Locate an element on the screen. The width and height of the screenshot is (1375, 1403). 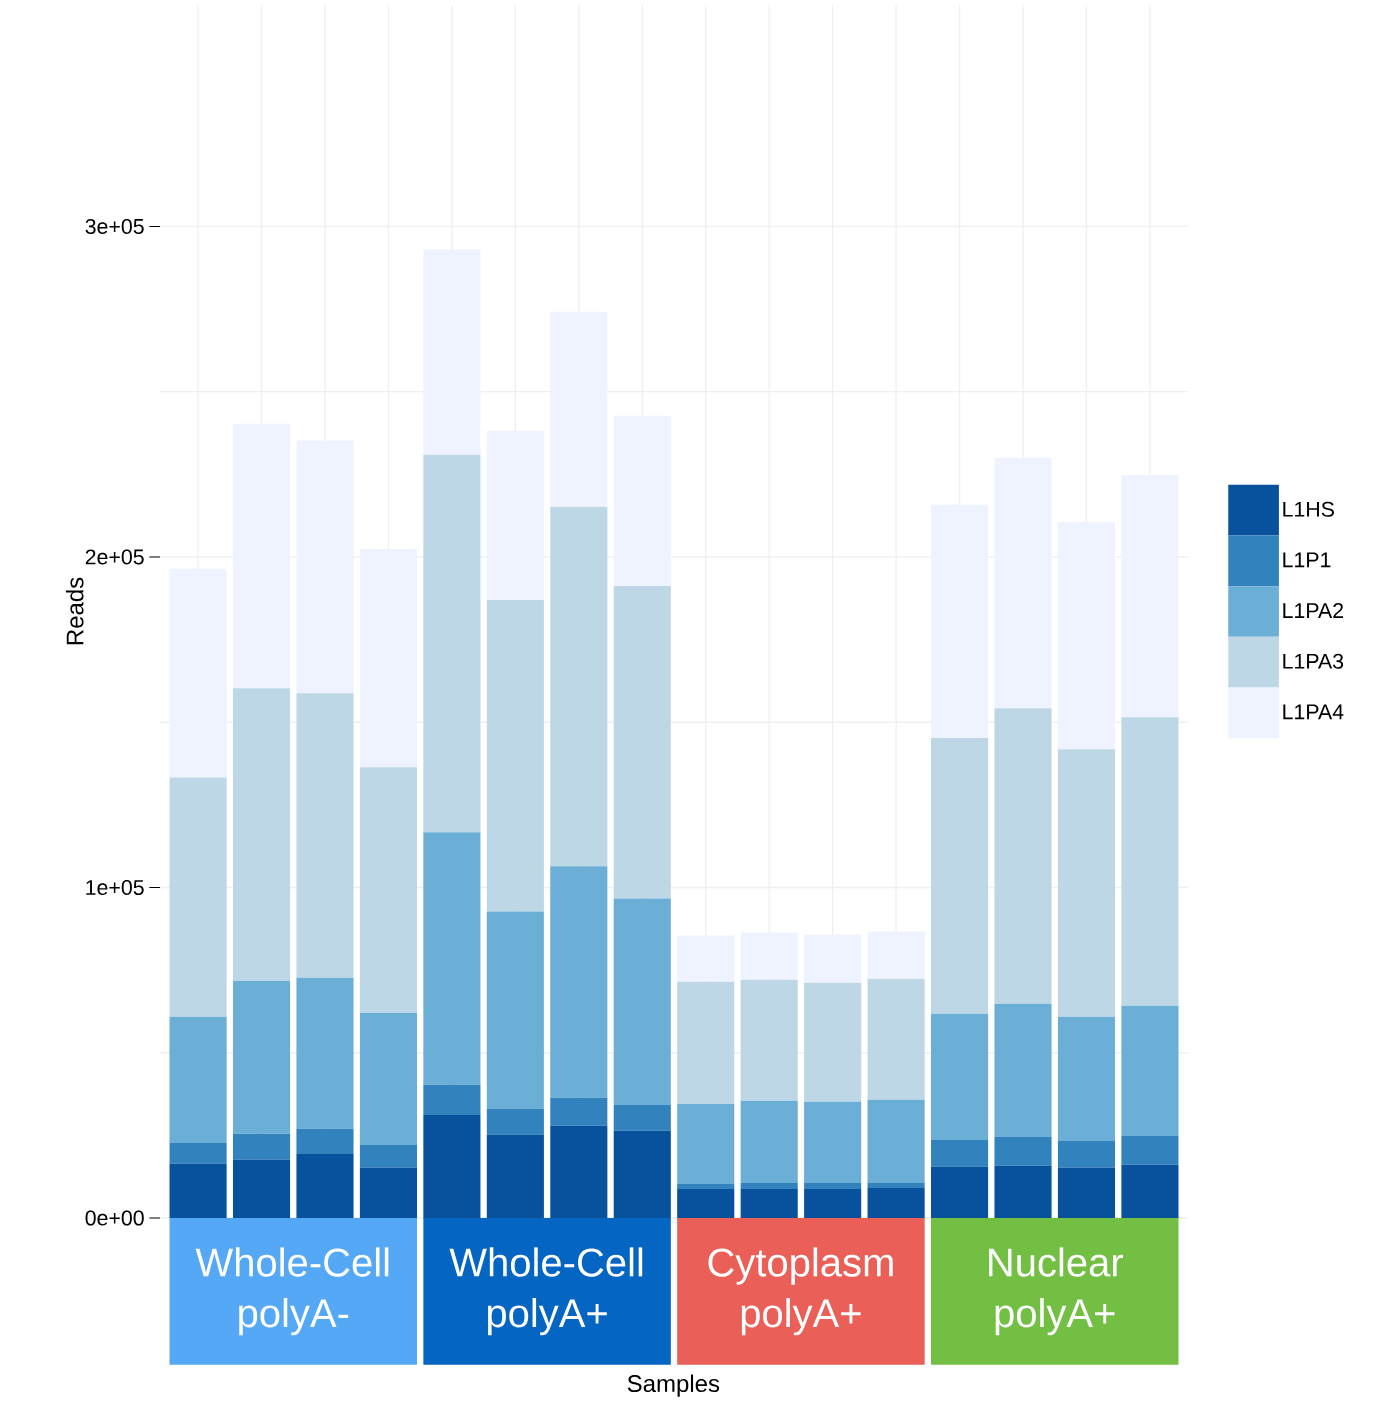
legend-label: L1PA3 is located at coordinates (1313, 661).